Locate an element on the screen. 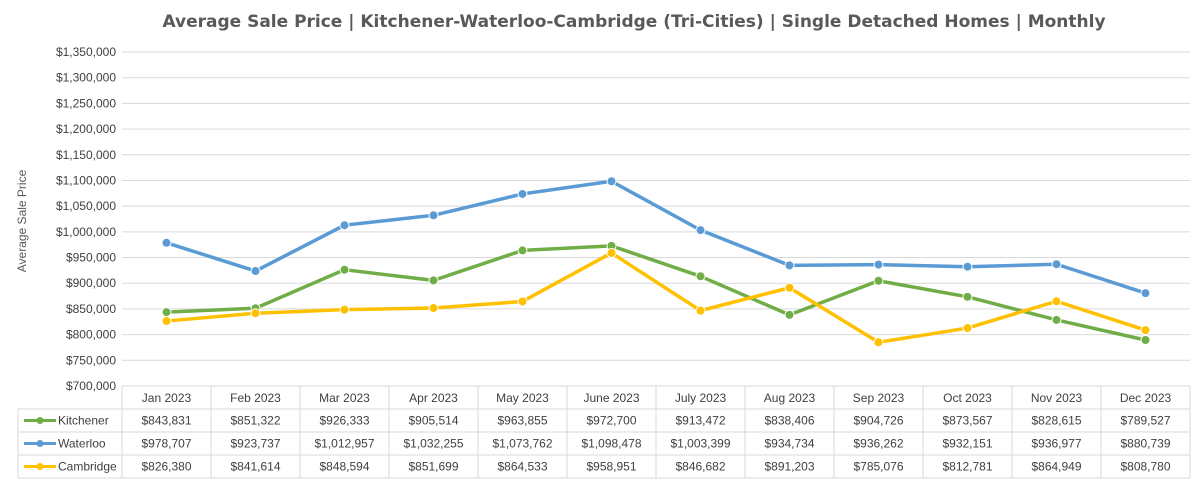 This screenshot has height=479, width=1197. data-label: $978,707 is located at coordinates (166, 444).